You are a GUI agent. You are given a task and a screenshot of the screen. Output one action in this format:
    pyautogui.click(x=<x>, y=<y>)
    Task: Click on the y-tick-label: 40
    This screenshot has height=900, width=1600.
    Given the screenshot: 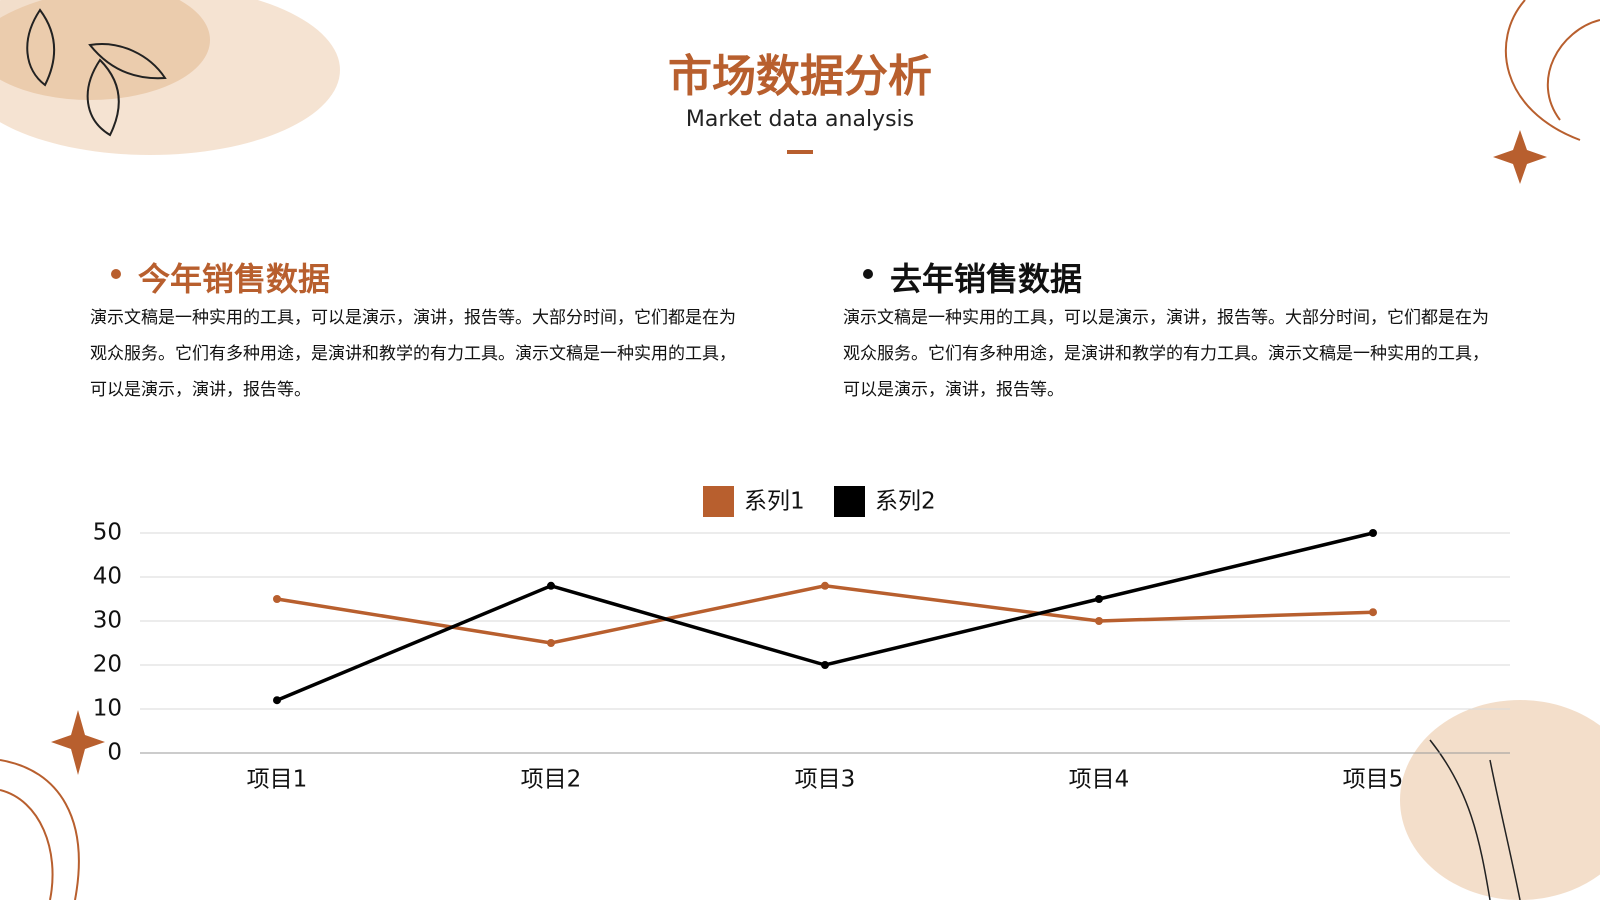 What is the action you would take?
    pyautogui.click(x=107, y=577)
    